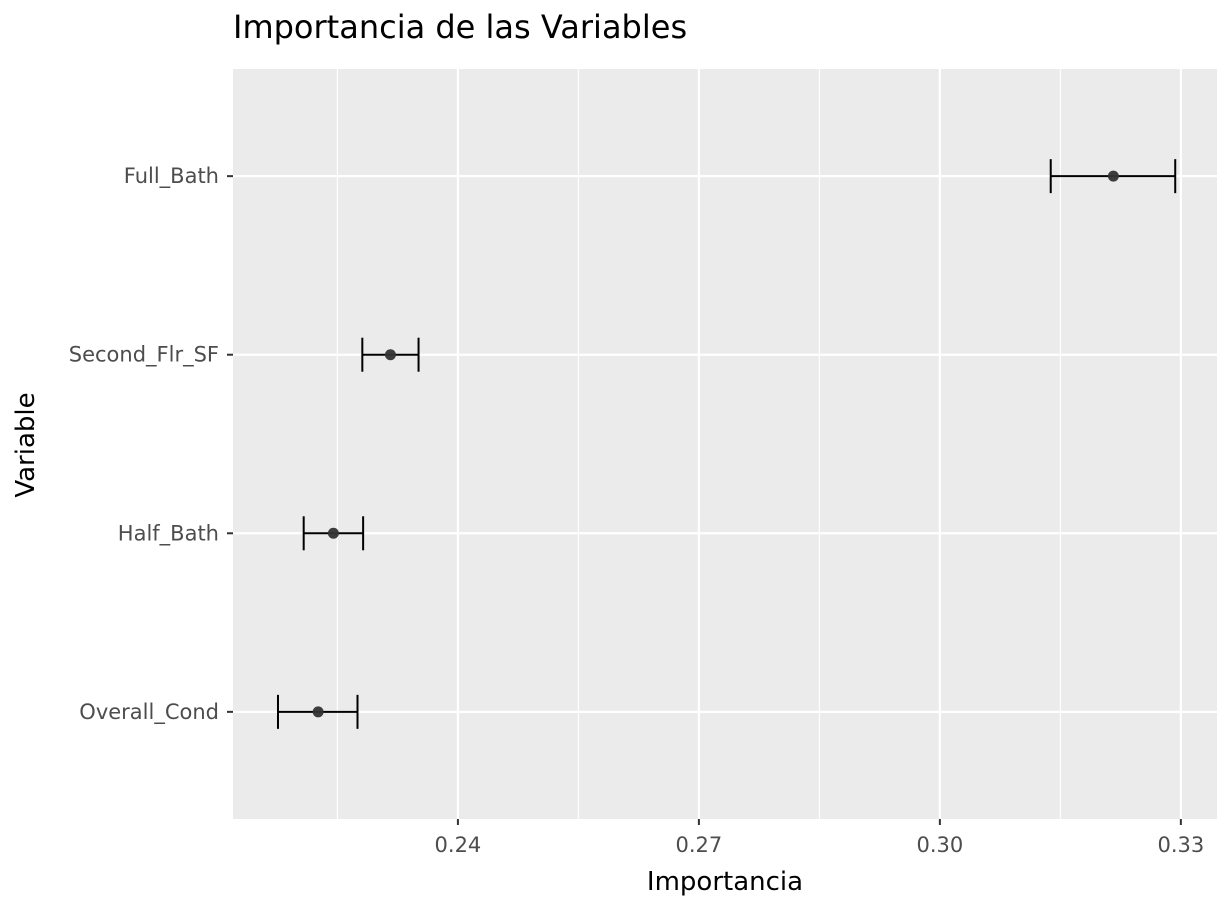 The height and width of the screenshot is (921, 1228). Describe the element at coordinates (171, 176) in the screenshot. I see `y-tick-label: Full_Bath` at that location.